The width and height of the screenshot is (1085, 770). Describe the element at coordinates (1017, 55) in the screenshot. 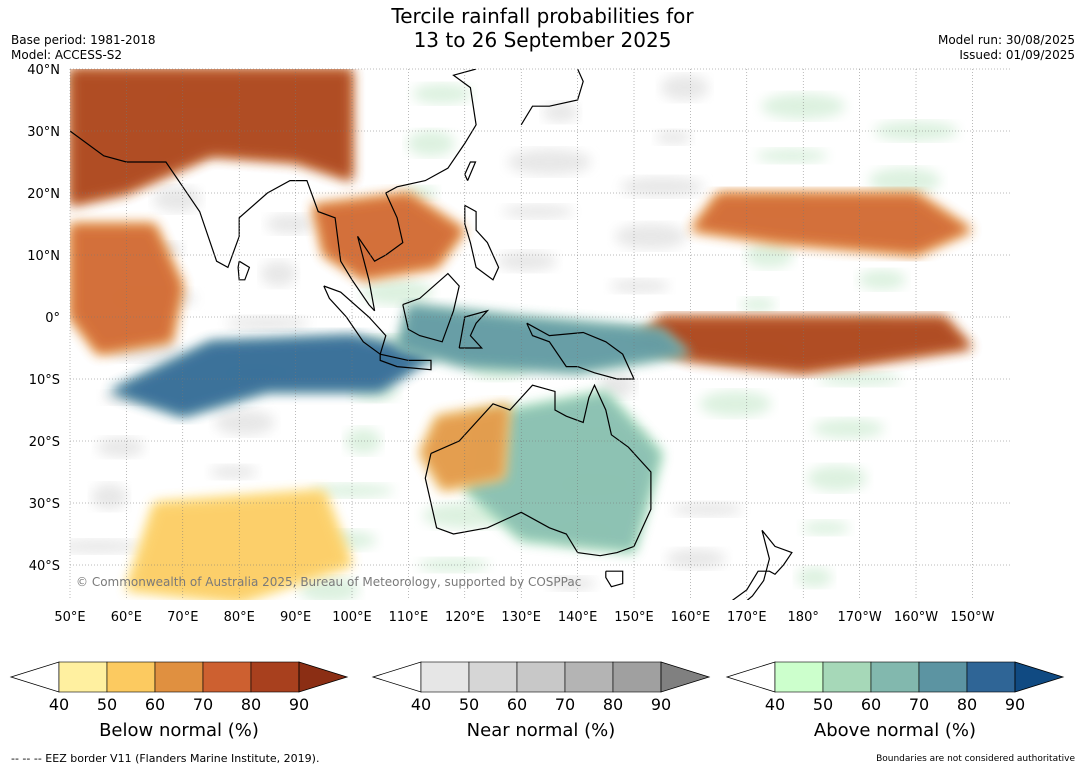

I see `issued-date: Issued: 01/09/2025` at that location.